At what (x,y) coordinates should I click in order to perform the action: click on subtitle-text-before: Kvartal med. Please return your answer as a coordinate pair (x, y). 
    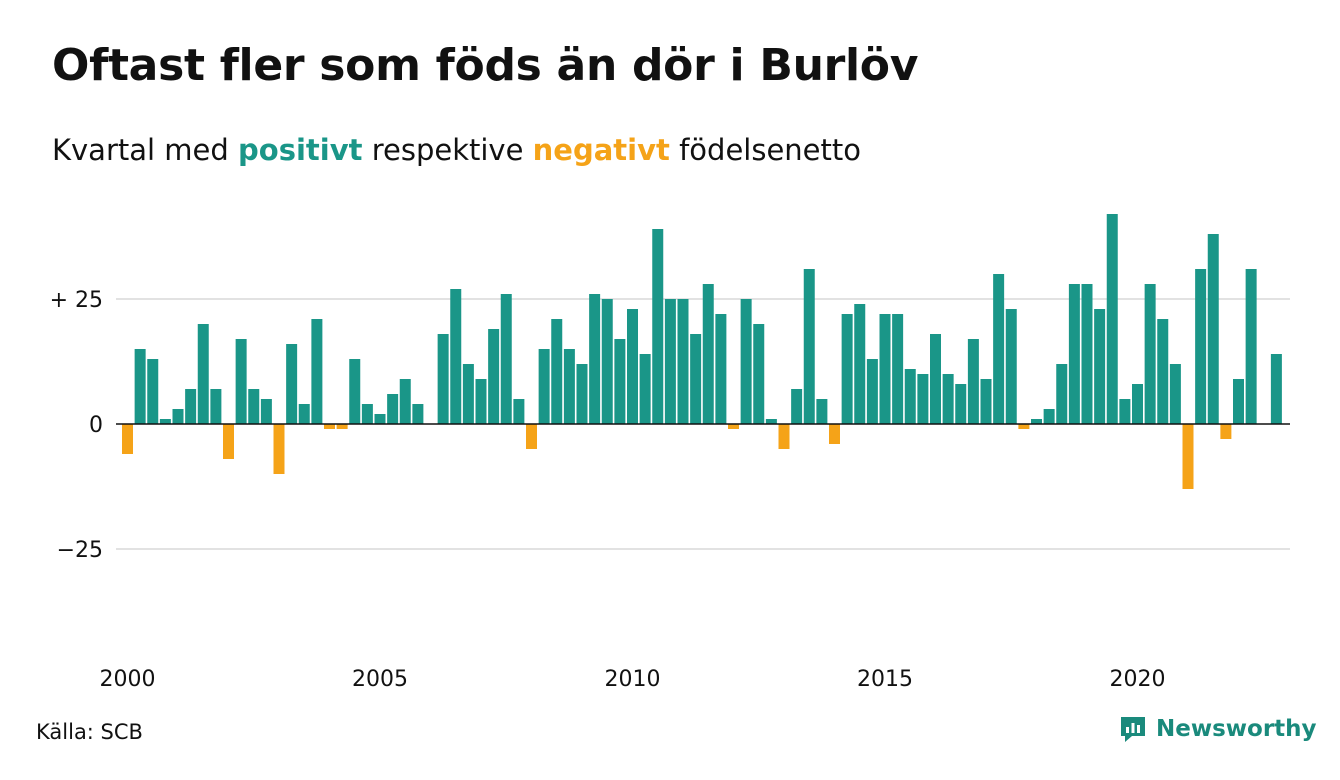
    Looking at the image, I should click on (140, 150).